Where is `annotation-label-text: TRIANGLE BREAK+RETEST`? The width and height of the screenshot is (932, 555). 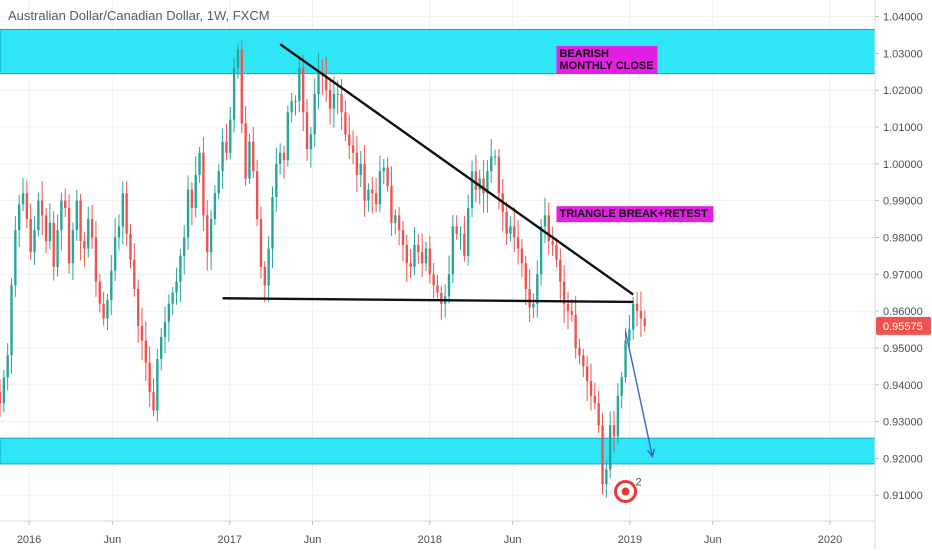 annotation-label-text: TRIANGLE BREAK+RETEST is located at coordinates (633, 214).